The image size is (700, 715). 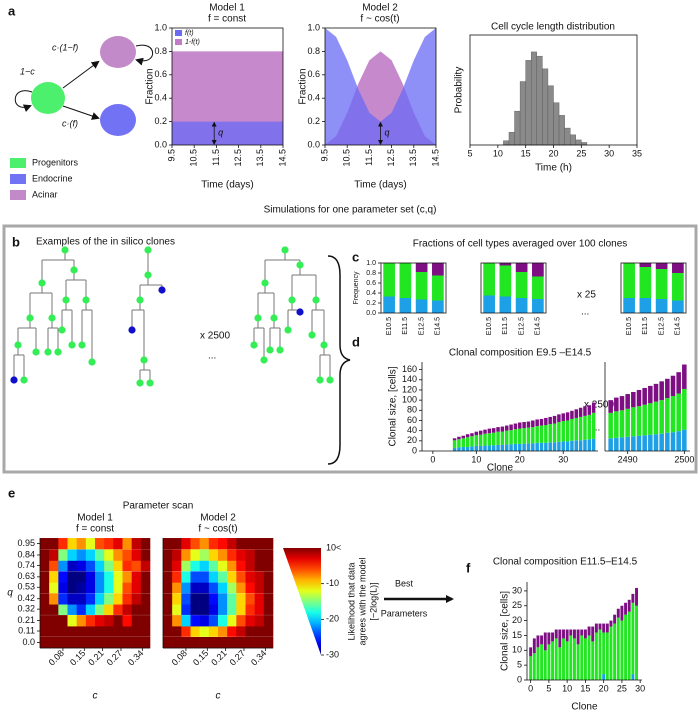 What do you see at coordinates (369, 157) in the screenshot?
I see `x-tick-label: 11.5` at bounding box center [369, 157].